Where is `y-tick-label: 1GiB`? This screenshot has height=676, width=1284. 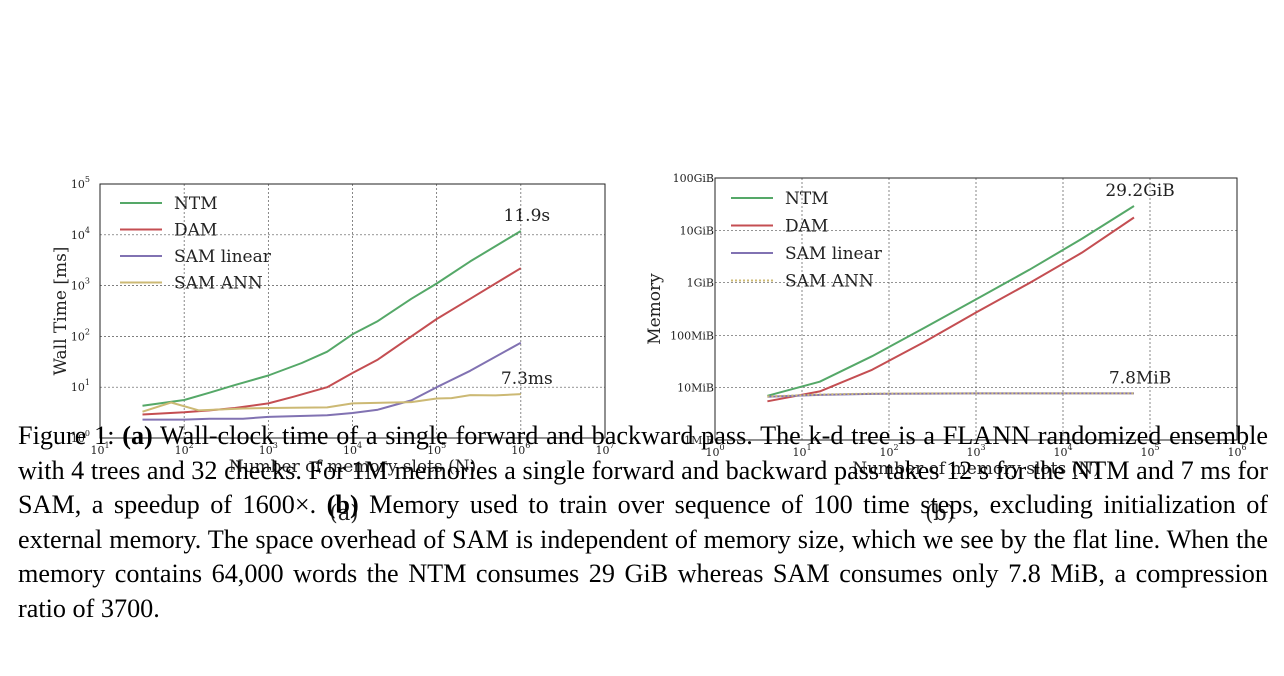 y-tick-label: 1GiB is located at coordinates (700, 283).